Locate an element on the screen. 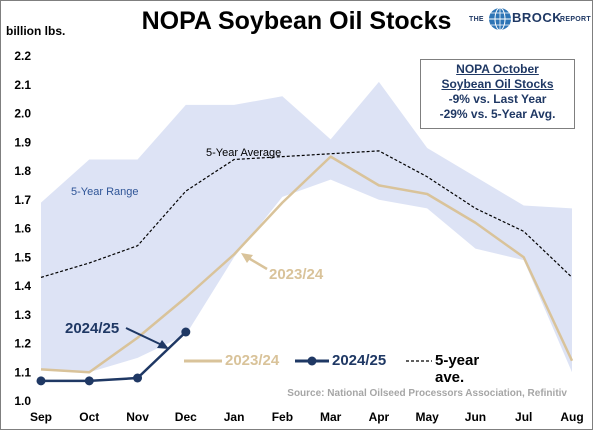 Image resolution: width=593 pixels, height=430 pixels. callout-line-2: Soybean Oil Stocks is located at coordinates (497, 84).